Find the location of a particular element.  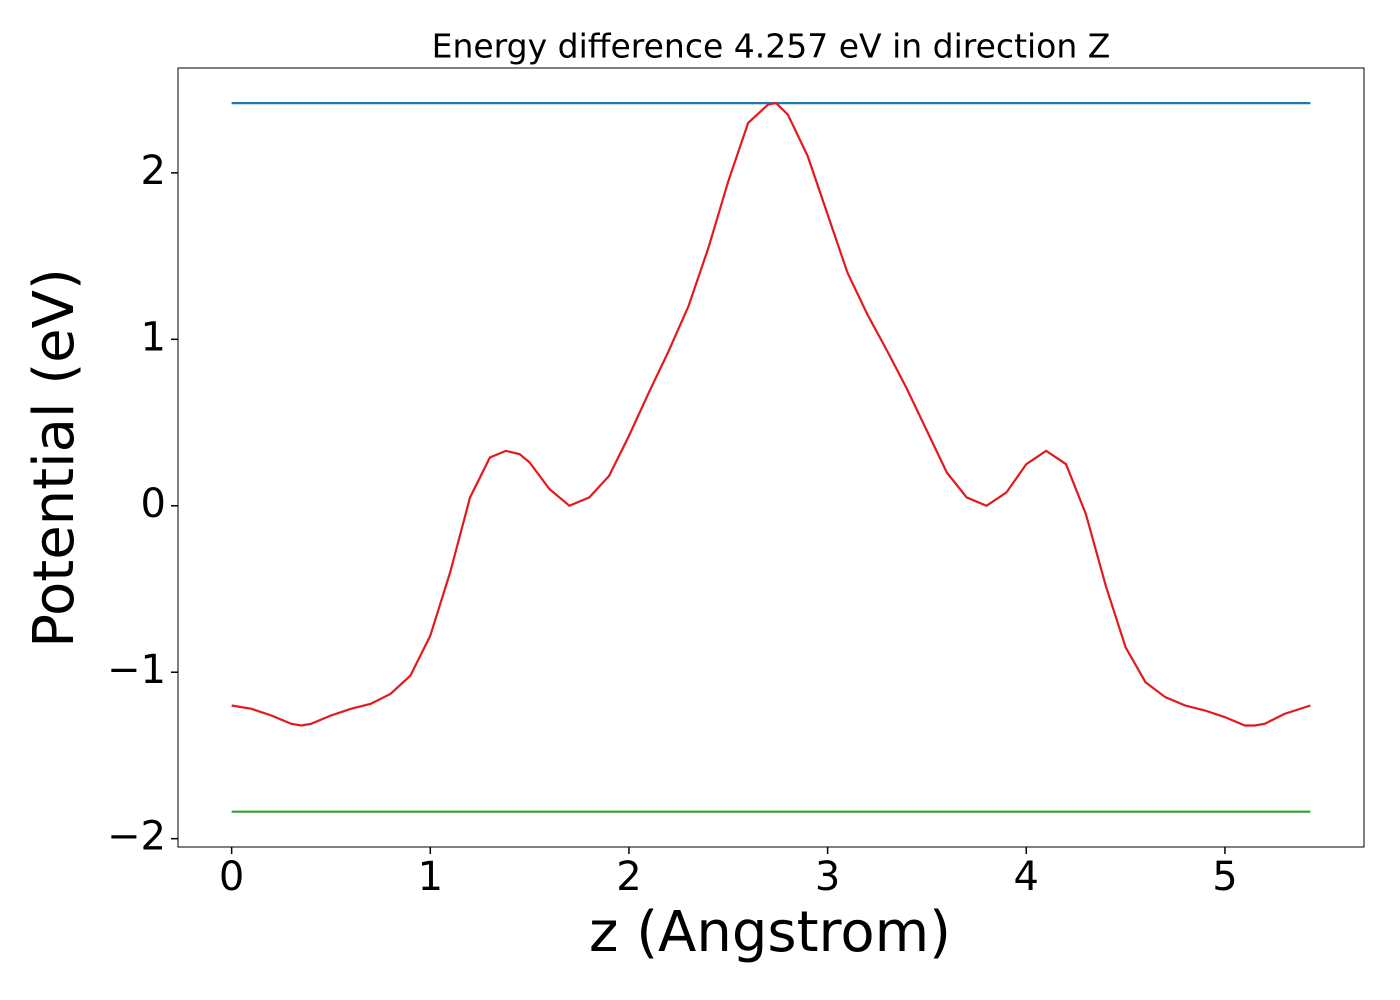

x-axis-label: z (Angstrom) is located at coordinates (770, 932).